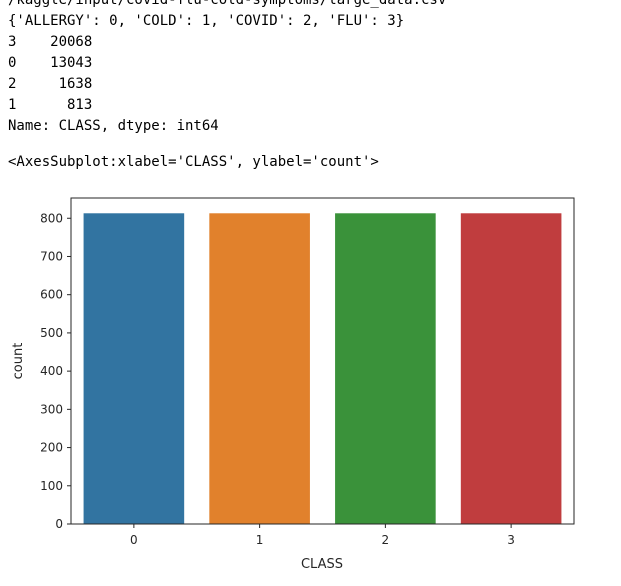 The image size is (621, 586). Describe the element at coordinates (113, 126) in the screenshot. I see `stdout-line: Name: CLASS, dtype: int64` at that location.